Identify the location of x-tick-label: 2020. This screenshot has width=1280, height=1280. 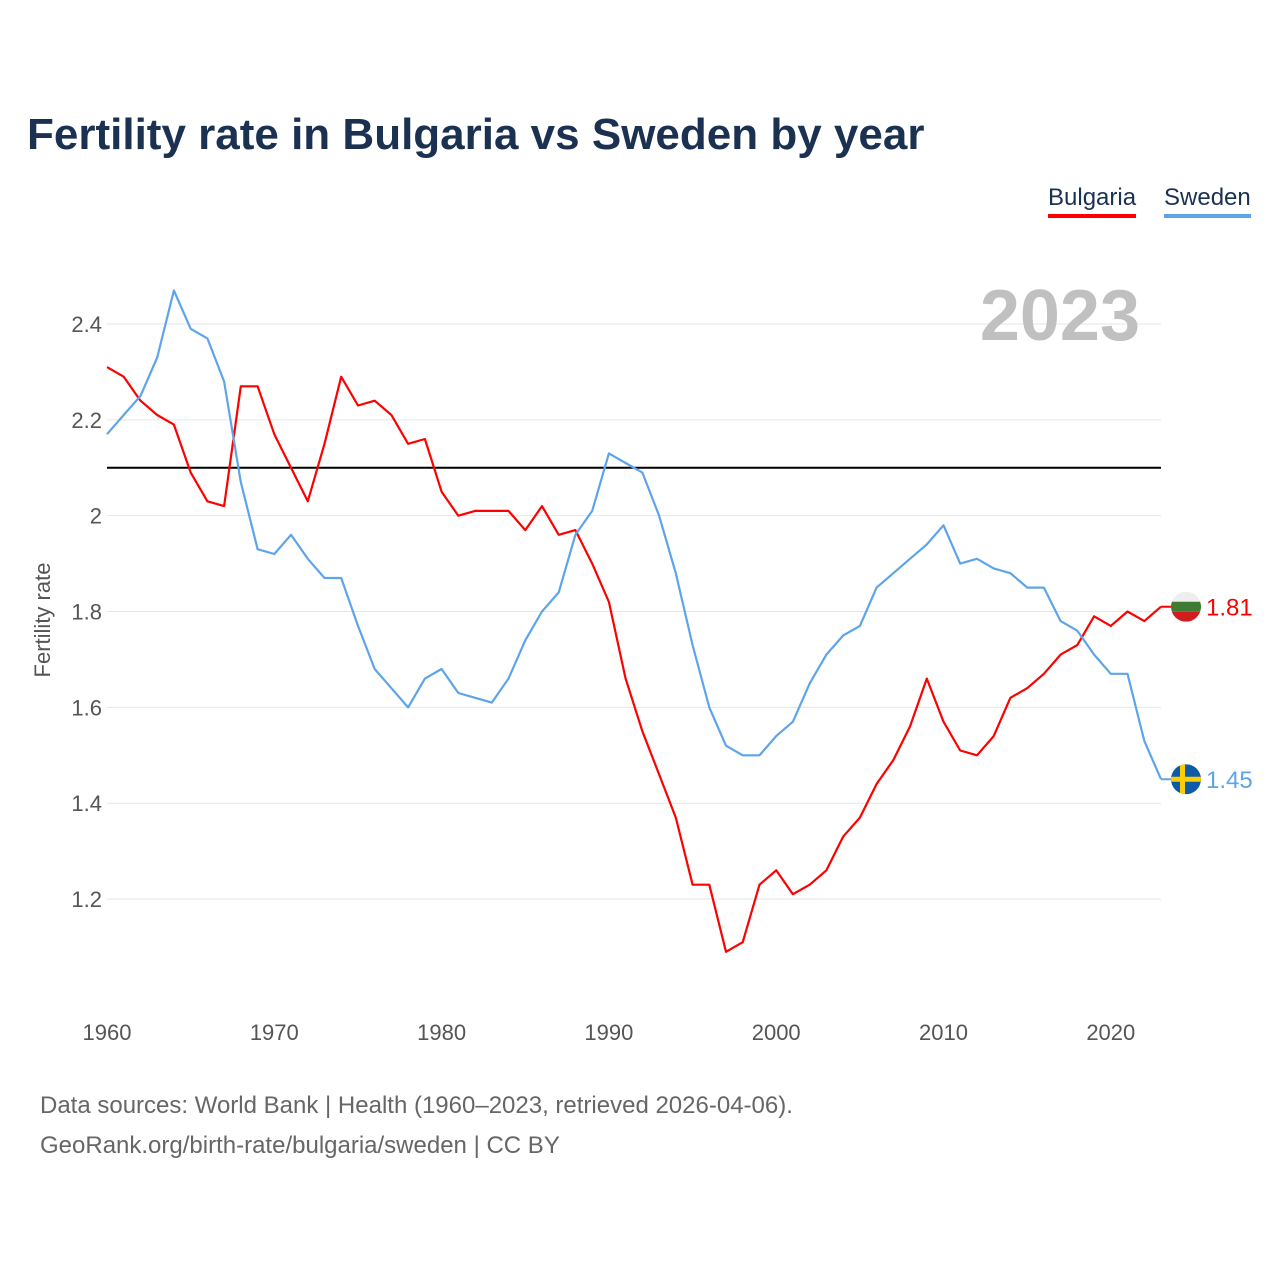
(1110, 1032).